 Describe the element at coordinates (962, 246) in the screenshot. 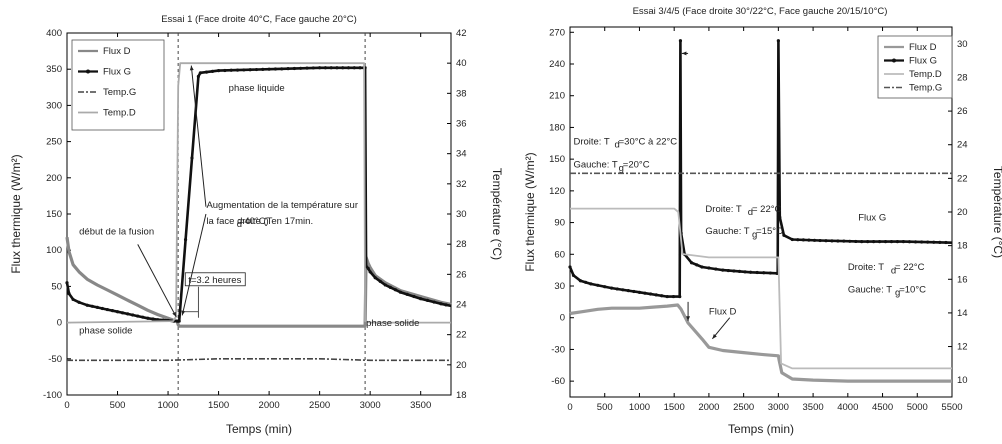

I see `y2-tick-label: 18` at that location.